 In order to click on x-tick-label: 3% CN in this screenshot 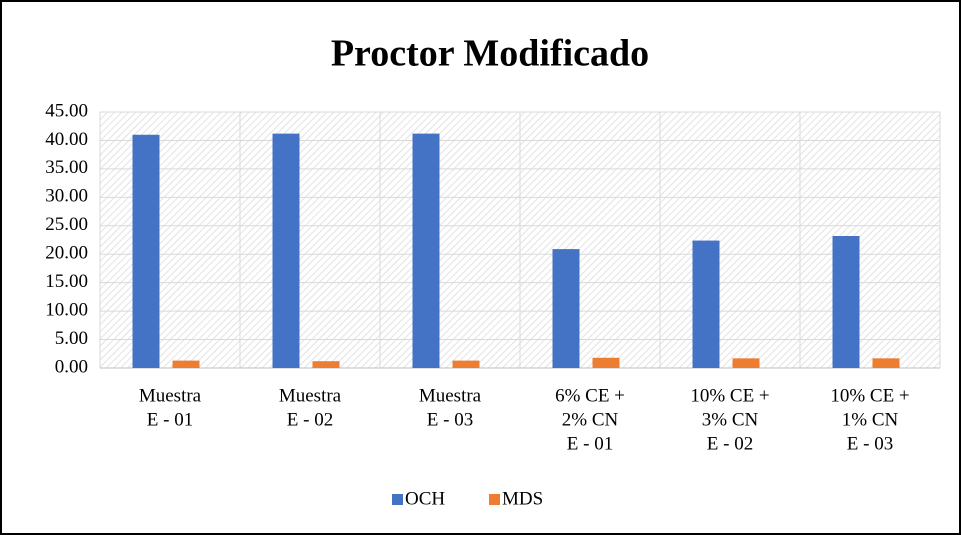, I will do `click(730, 419)`.